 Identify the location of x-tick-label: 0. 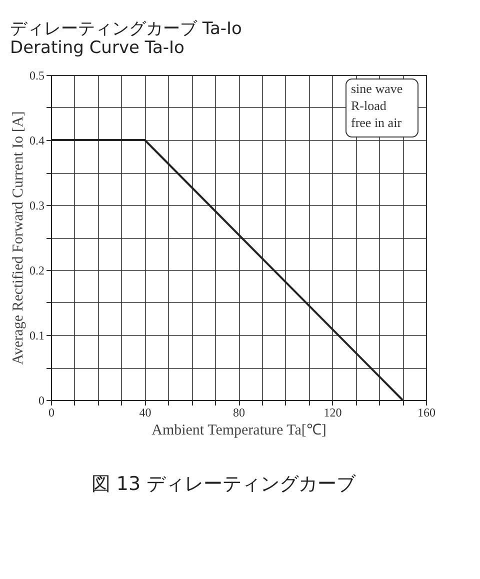
(51, 413).